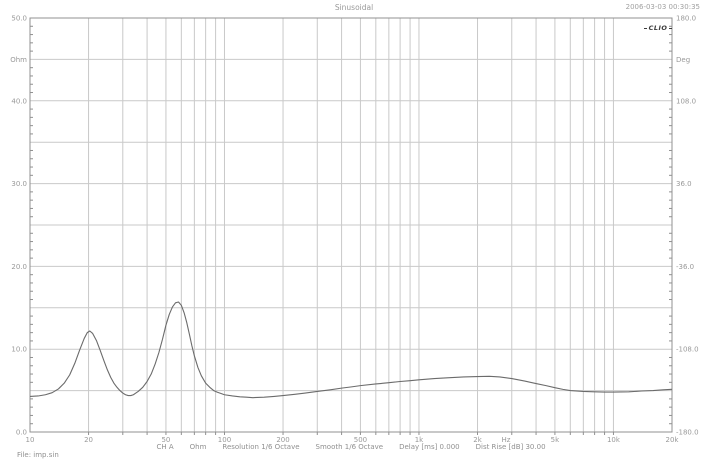  What do you see at coordinates (685, 267) in the screenshot?
I see `right-axis-label: -36.0` at bounding box center [685, 267].